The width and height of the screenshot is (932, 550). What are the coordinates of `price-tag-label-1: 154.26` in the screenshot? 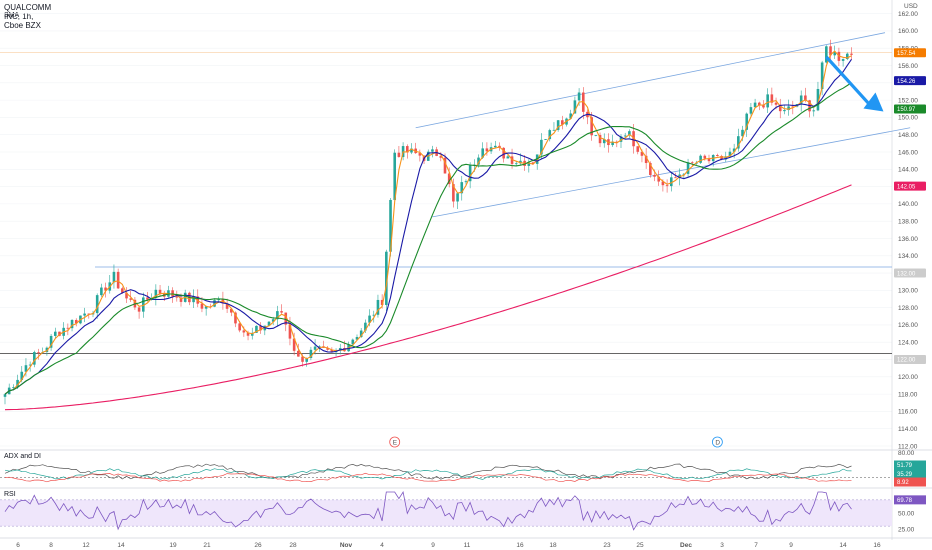 It's located at (906, 82).